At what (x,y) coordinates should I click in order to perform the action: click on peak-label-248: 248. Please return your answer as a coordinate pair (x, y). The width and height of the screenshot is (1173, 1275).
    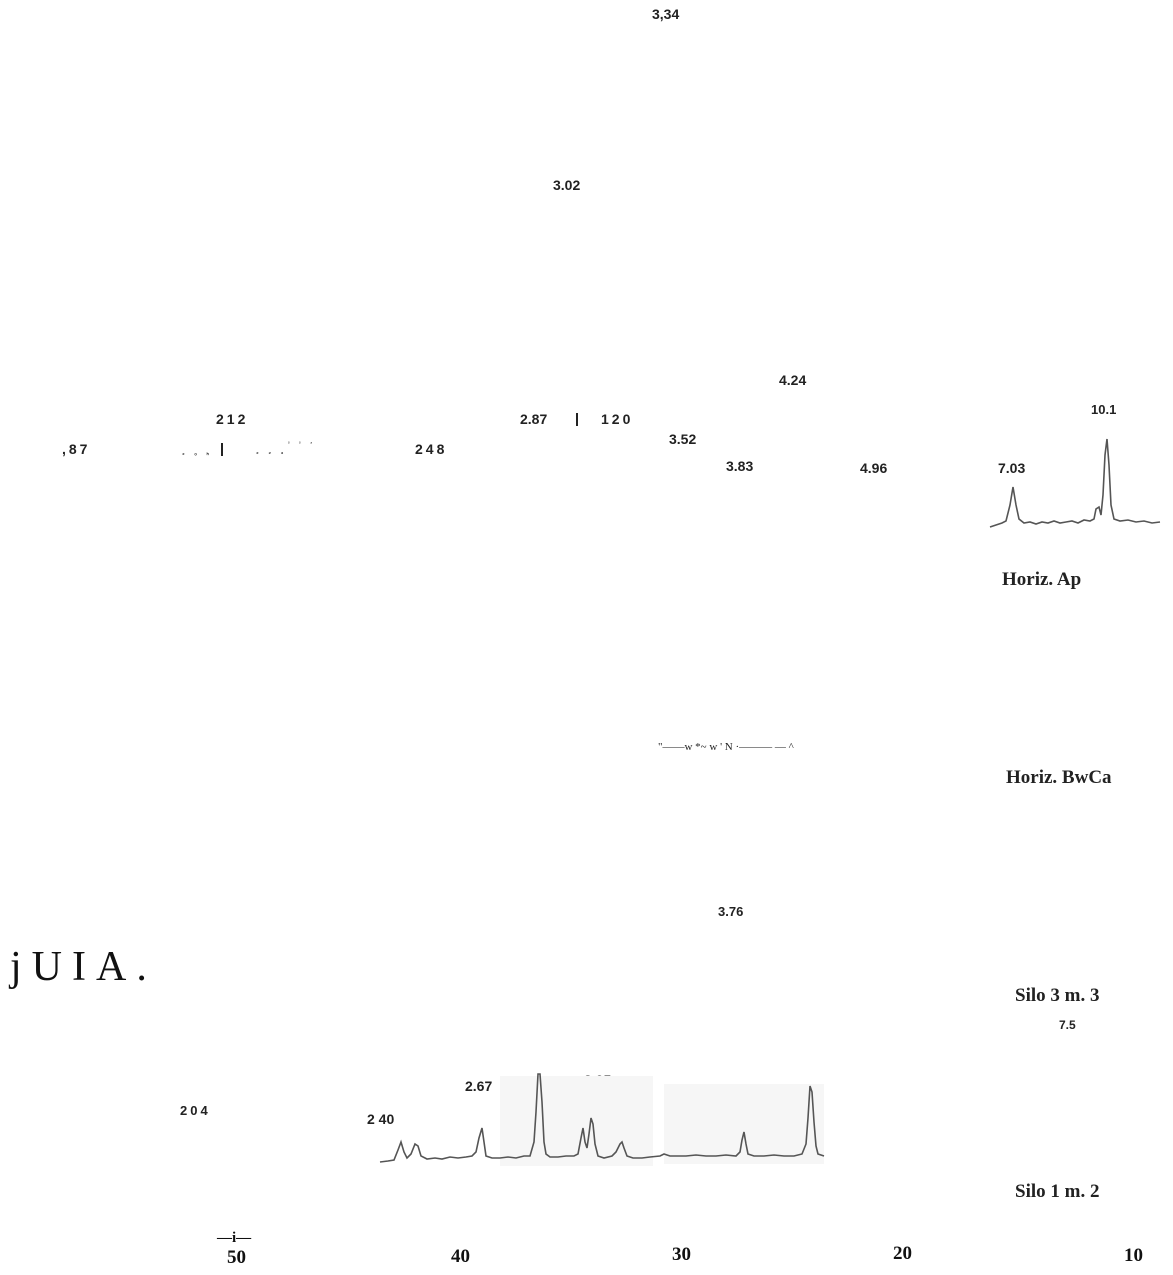
    Looking at the image, I should click on (431, 449).